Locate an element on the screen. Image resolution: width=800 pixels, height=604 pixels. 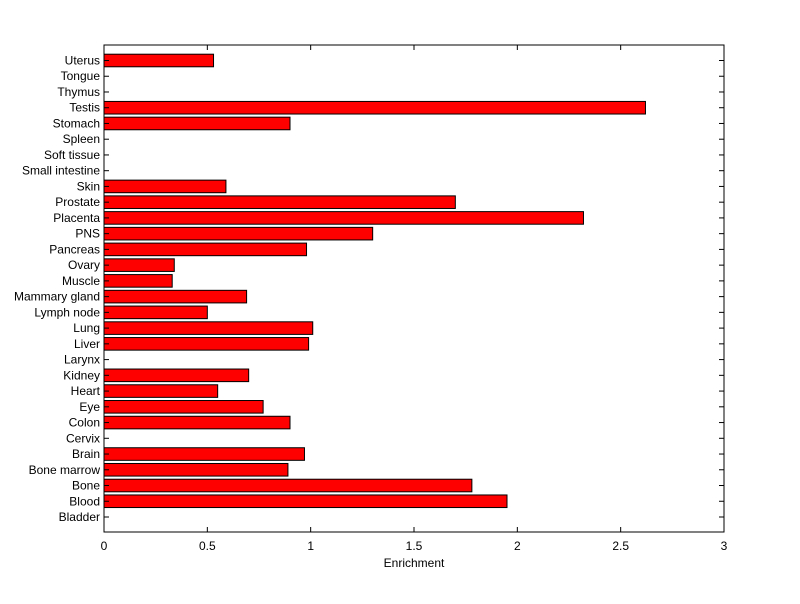
y-tick-label: Pancreas is located at coordinates (74, 249).